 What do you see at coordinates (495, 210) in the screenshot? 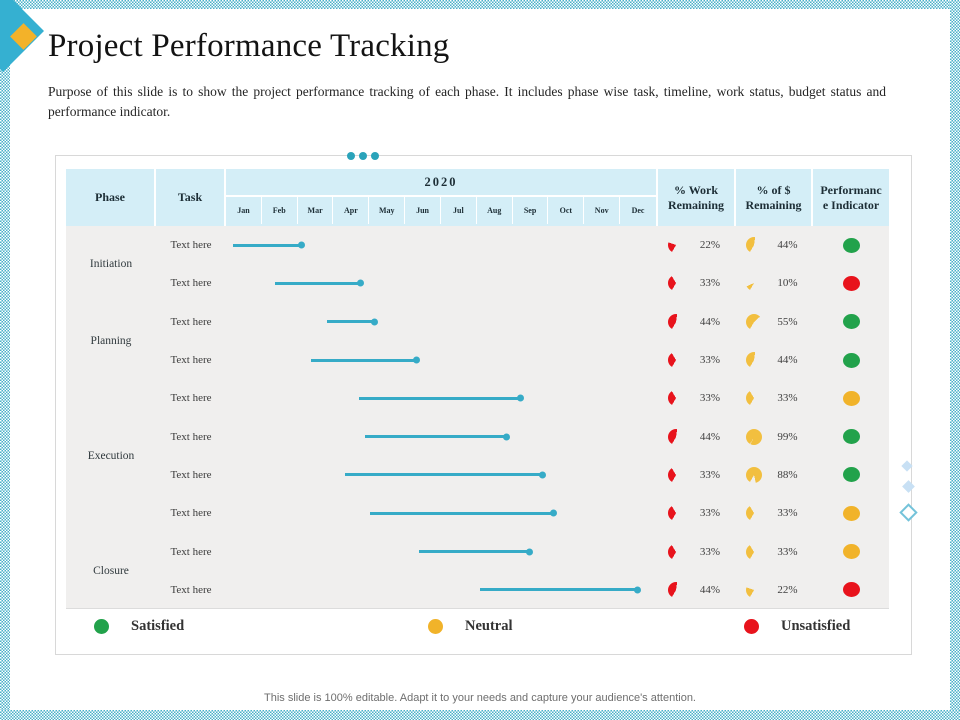
I see `month-label: Aug` at bounding box center [495, 210].